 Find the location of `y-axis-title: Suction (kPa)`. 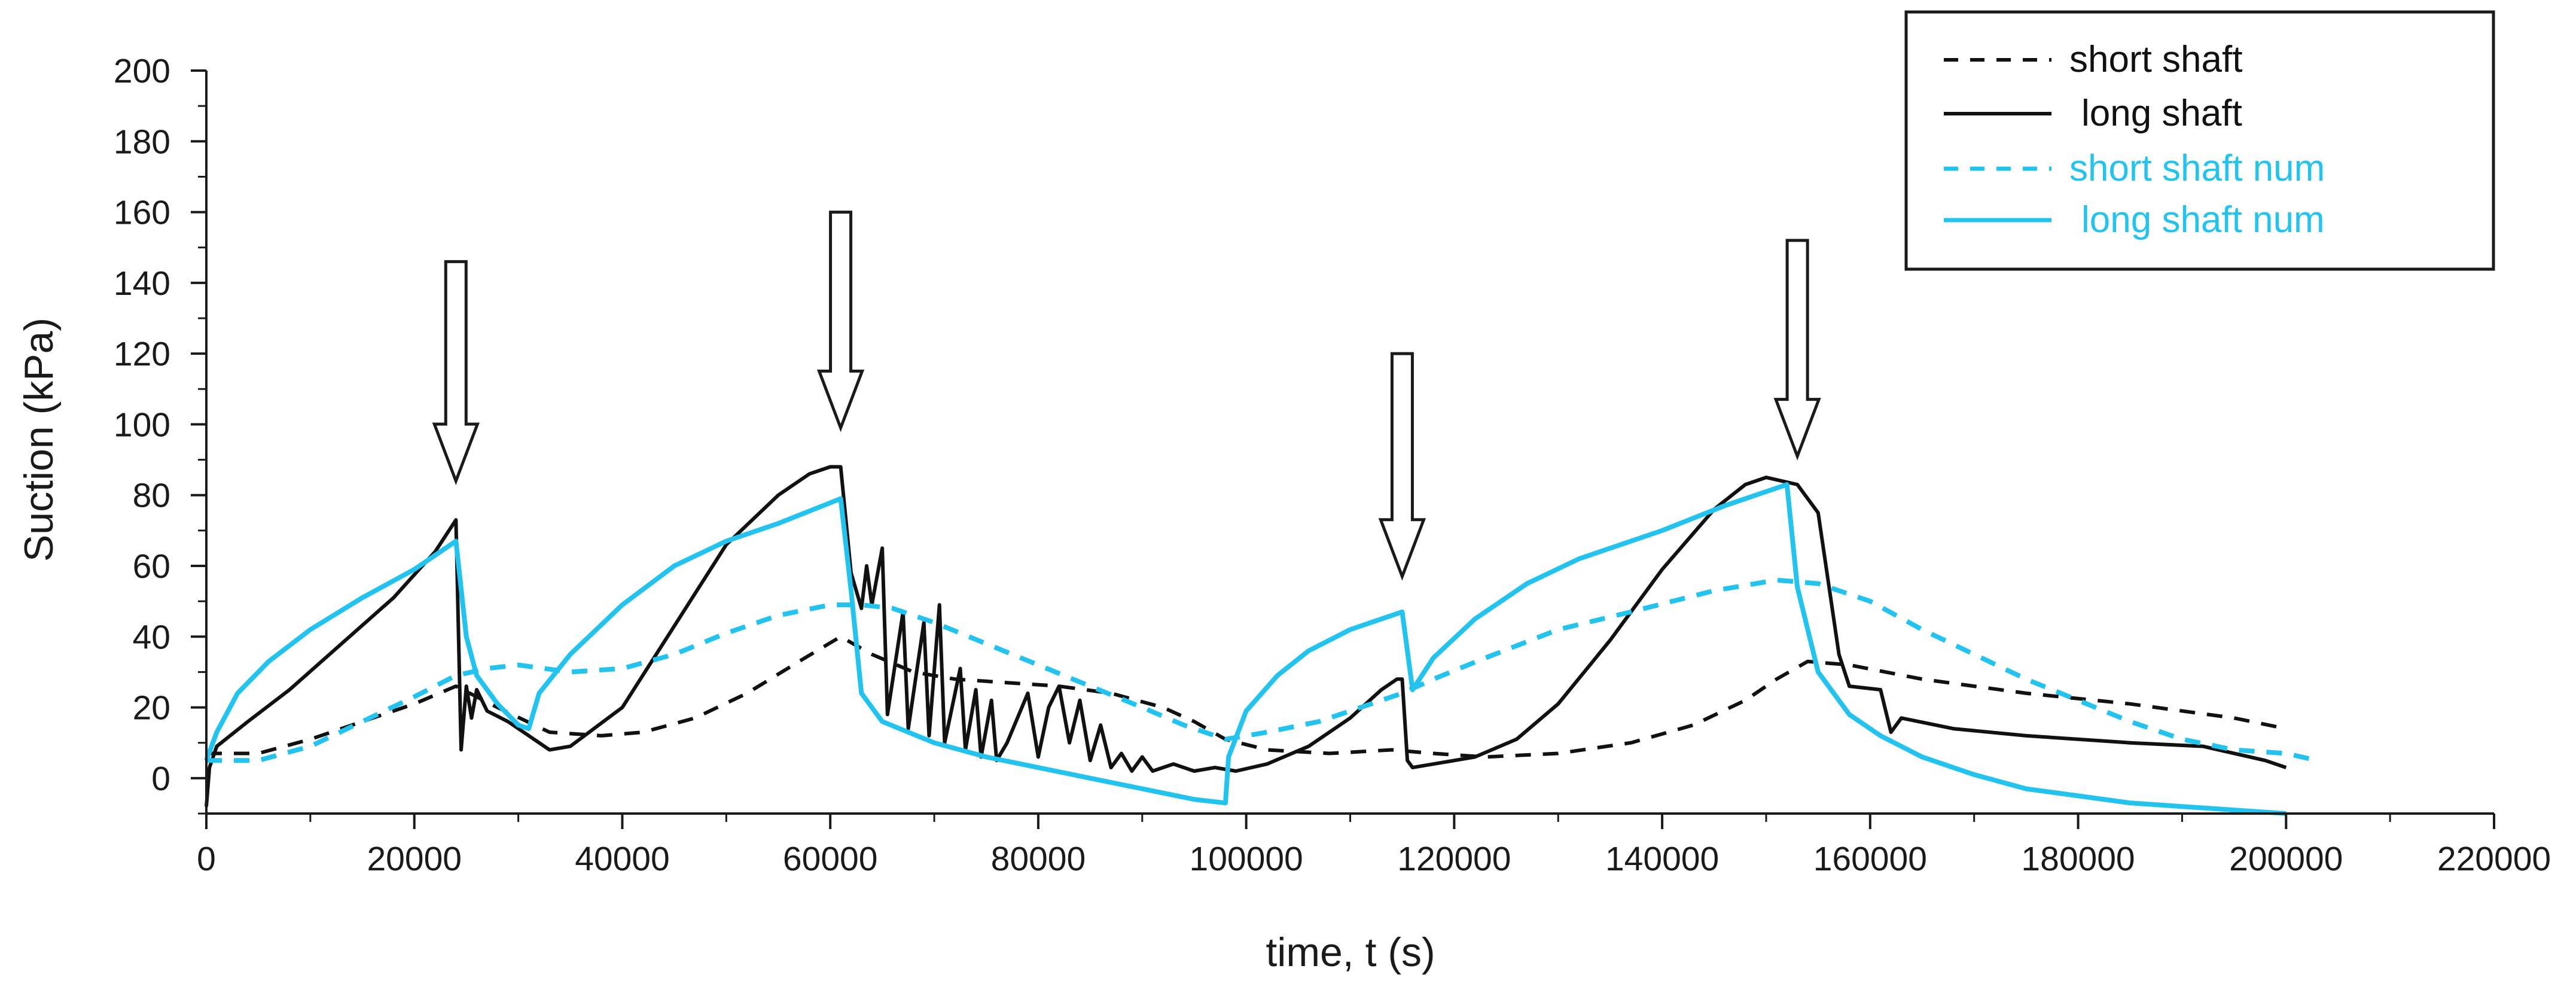

y-axis-title: Suction (kPa) is located at coordinates (39, 440).